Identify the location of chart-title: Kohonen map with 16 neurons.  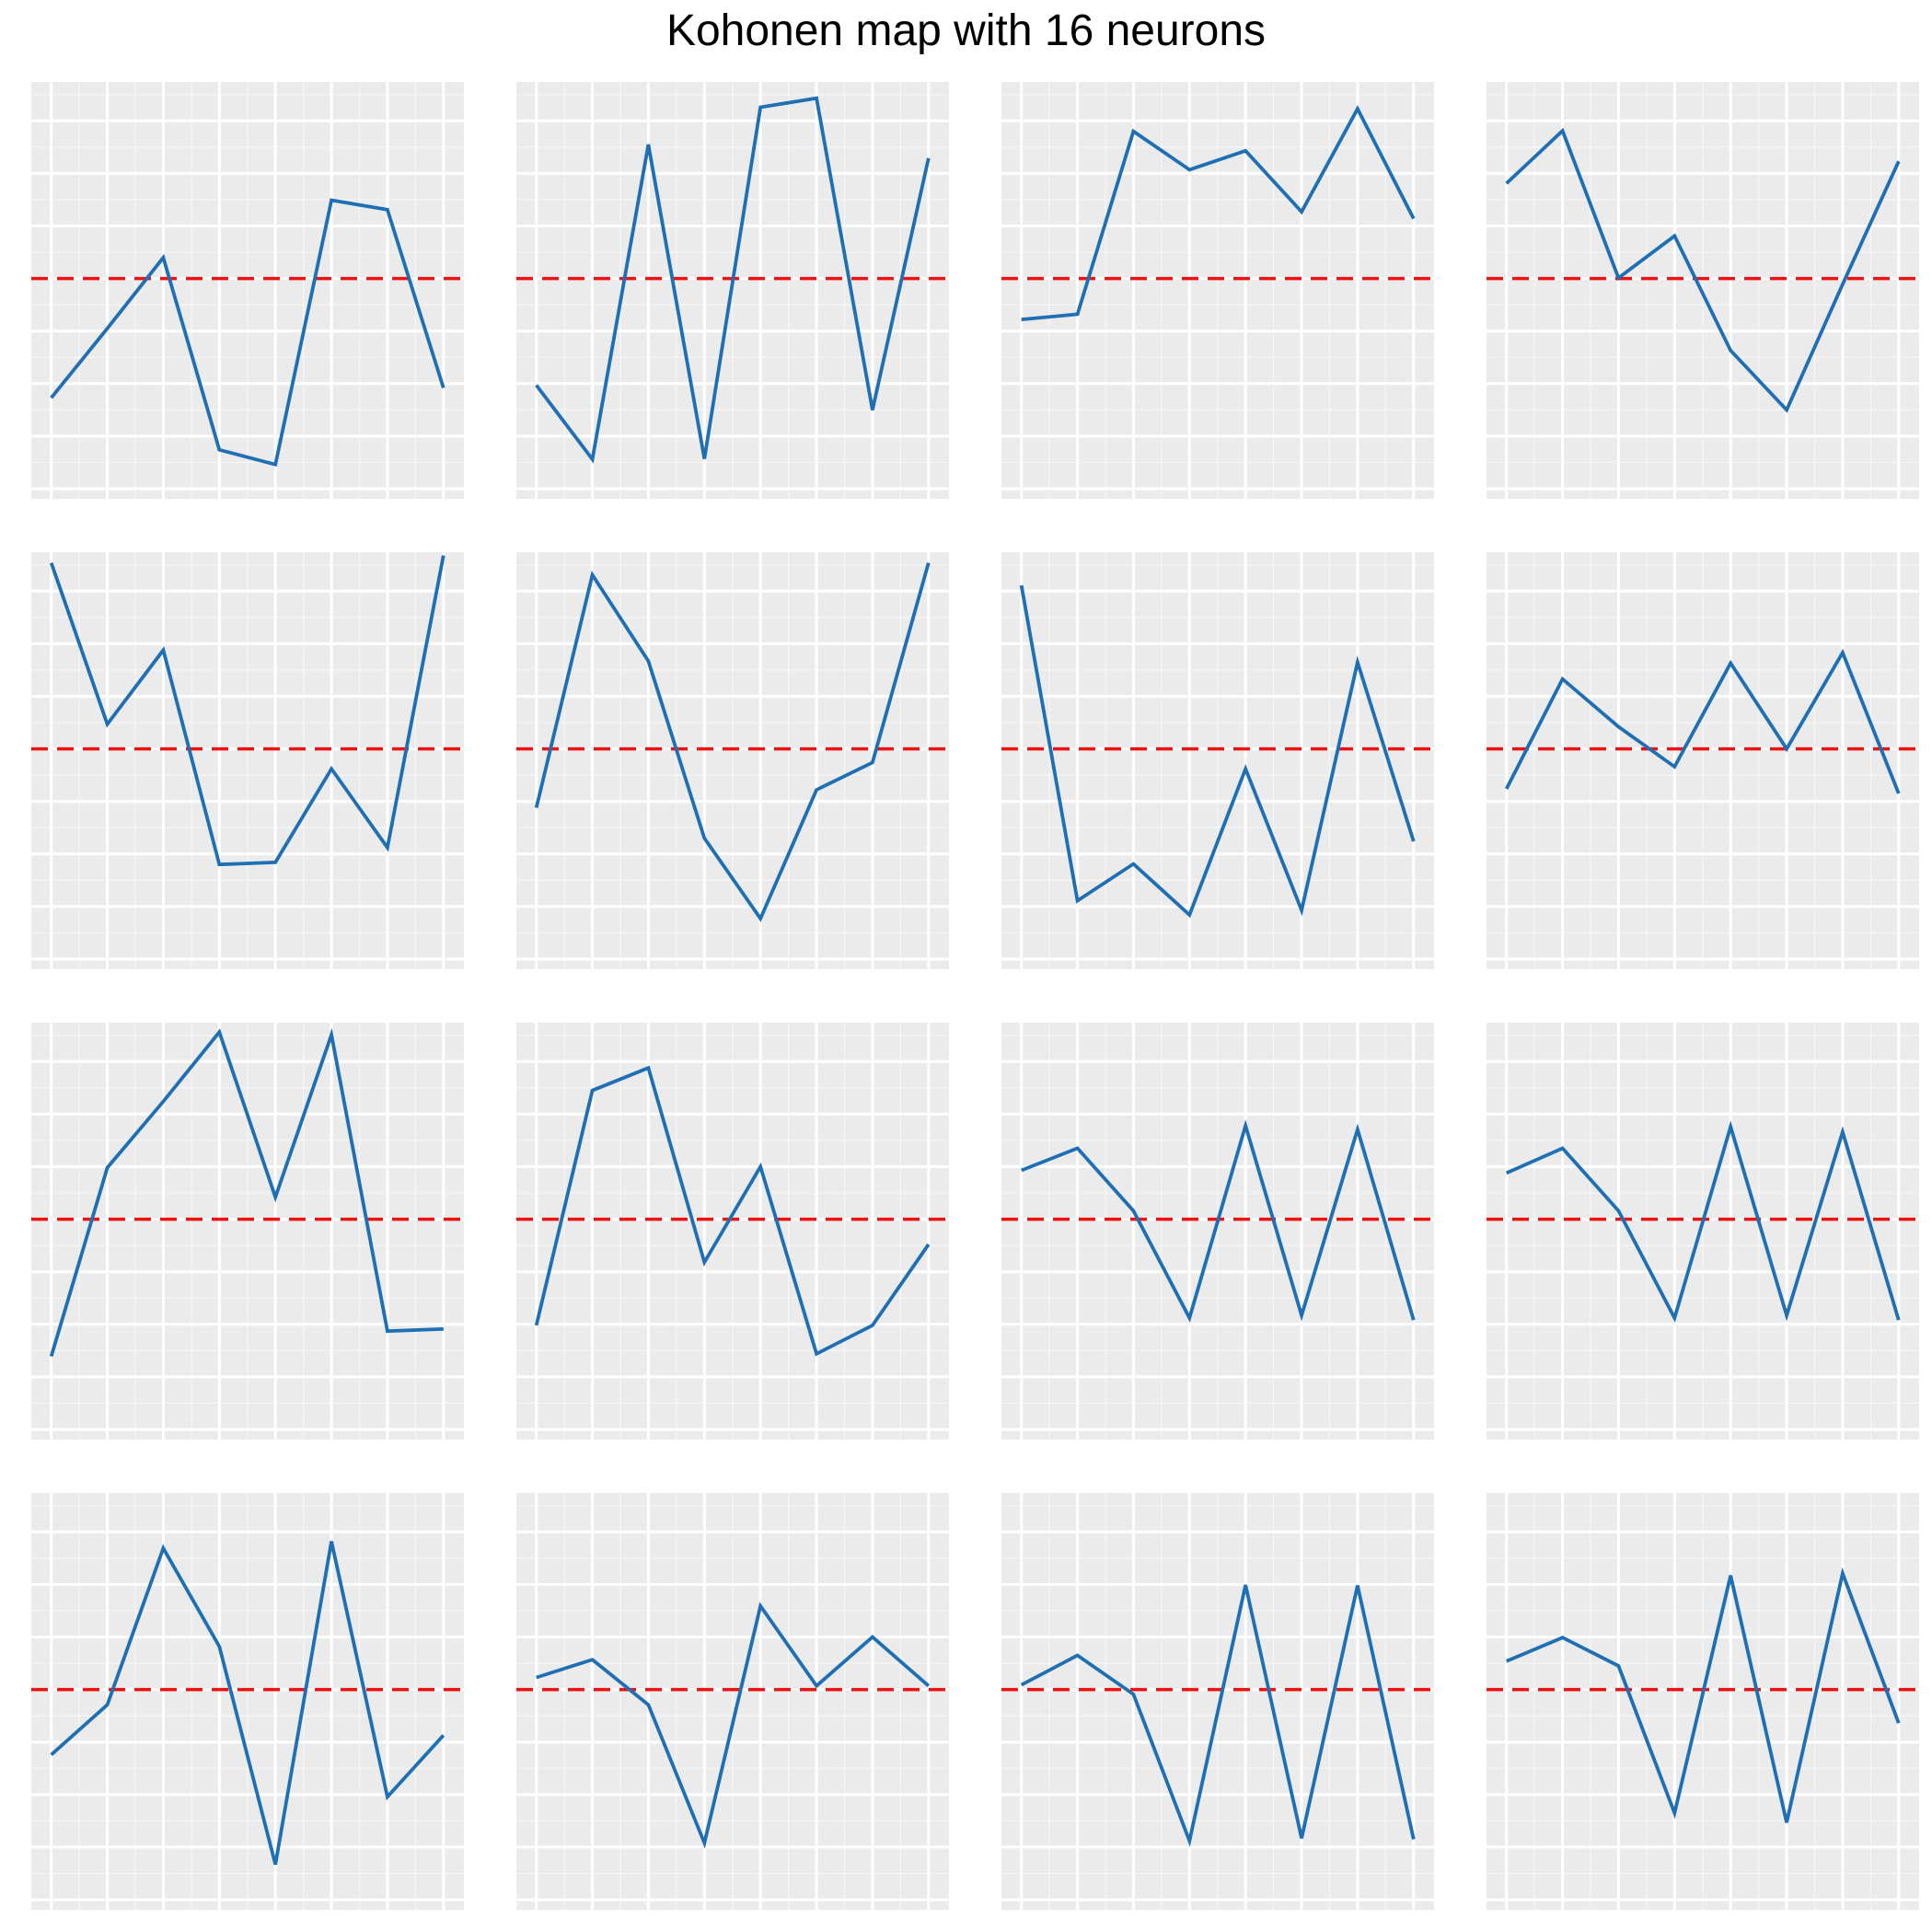
(966, 31).